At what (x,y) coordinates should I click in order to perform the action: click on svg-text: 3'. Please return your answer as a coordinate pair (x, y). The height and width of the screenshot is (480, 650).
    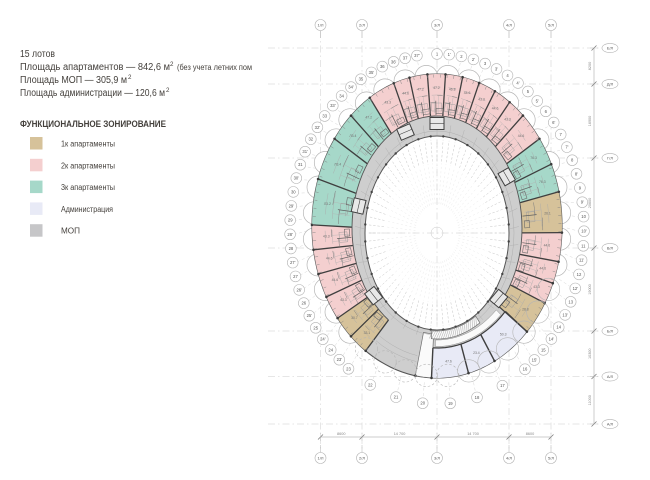
    Looking at the image, I should click on (496, 69).